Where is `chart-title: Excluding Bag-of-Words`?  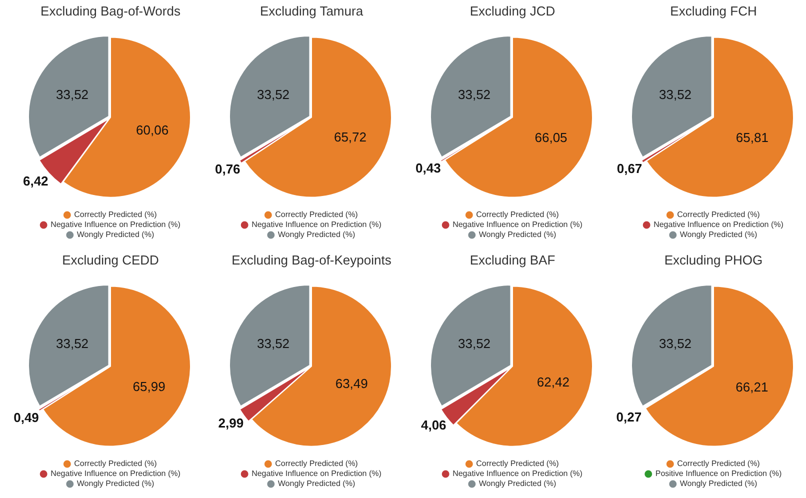
chart-title: Excluding Bag-of-Words is located at coordinates (110, 10).